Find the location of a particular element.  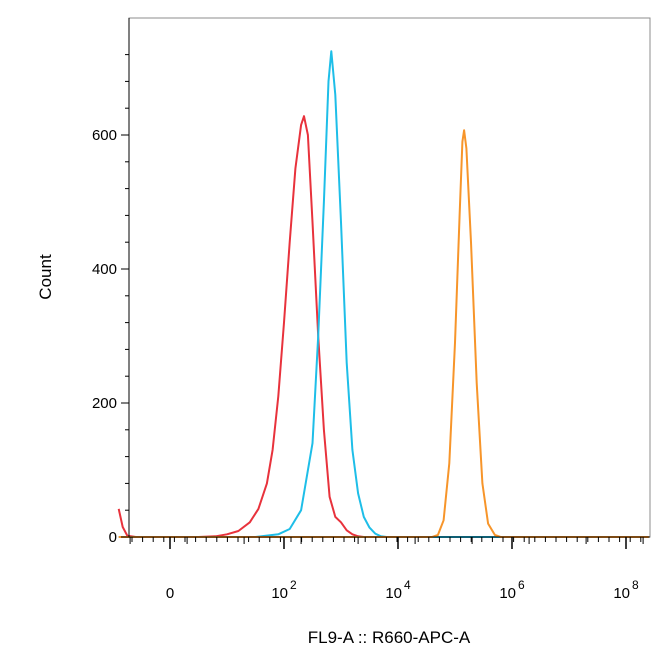

x-axis: 0 10 2 10 4 10 6 10 8 is located at coordinates (389, 569).